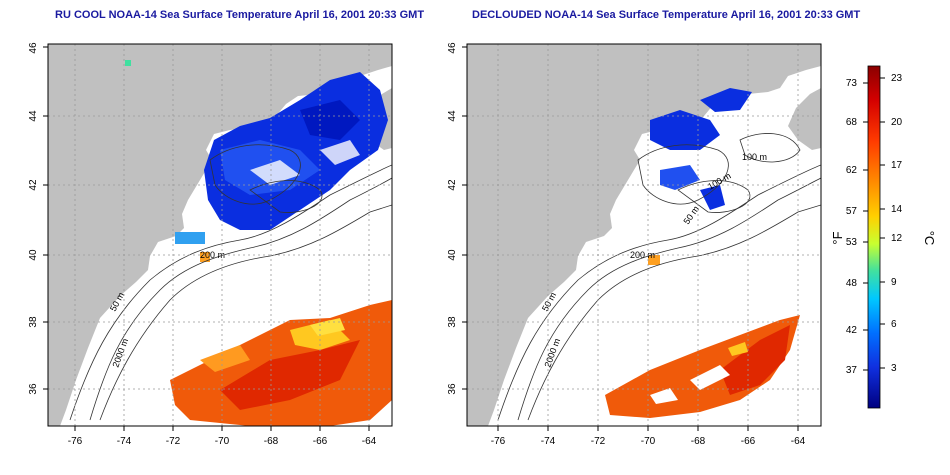  What do you see at coordinates (173, 441) in the screenshot?
I see `left-x-tick-label: -72` at bounding box center [173, 441].